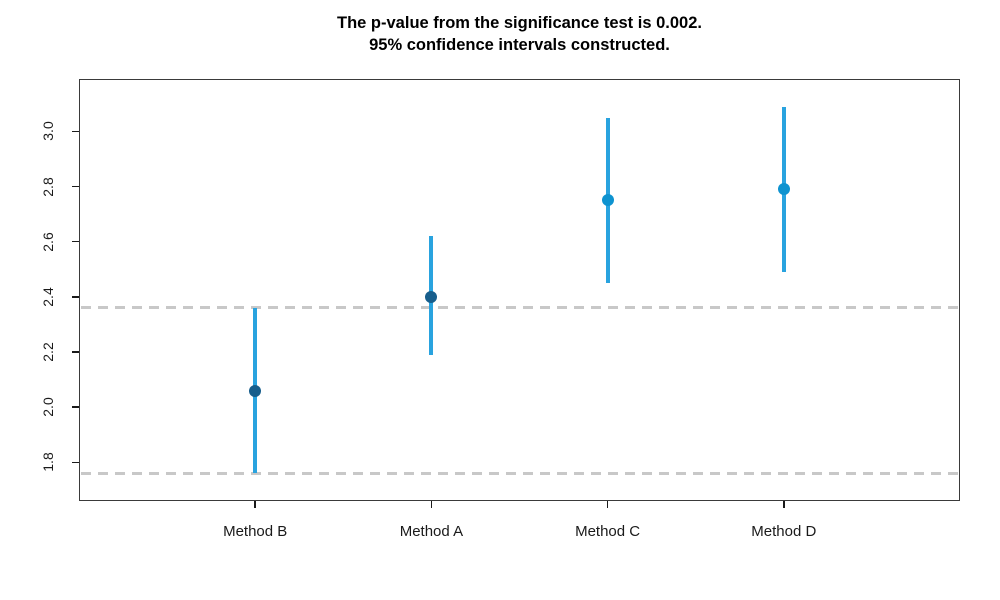 The width and height of the screenshot is (1000, 600). Describe the element at coordinates (48, 407) in the screenshot. I see `y-axis-tick-label: 2.0` at that location.